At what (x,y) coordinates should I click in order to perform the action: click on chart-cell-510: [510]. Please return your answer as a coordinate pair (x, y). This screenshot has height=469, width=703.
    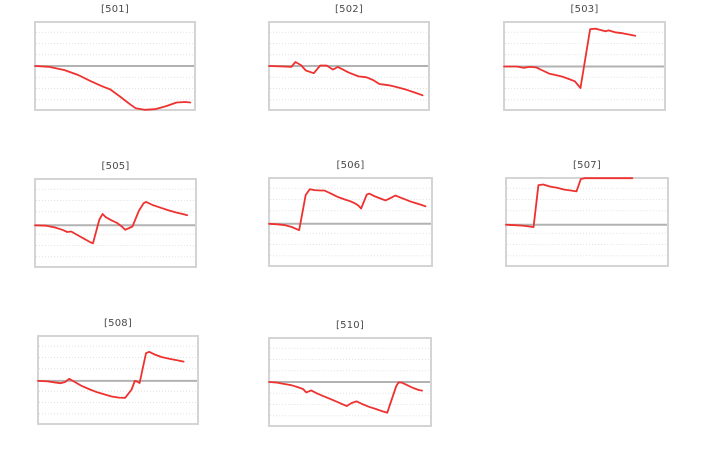
    Looking at the image, I should click on (350, 373).